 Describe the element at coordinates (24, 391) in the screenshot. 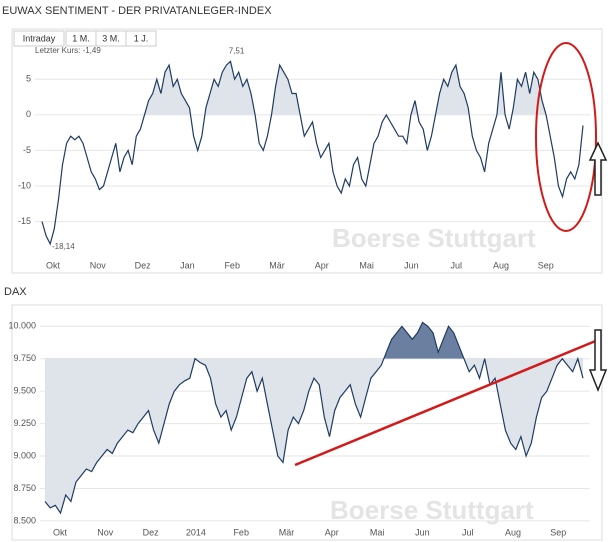

I see `y-tick-label: 9.500` at that location.